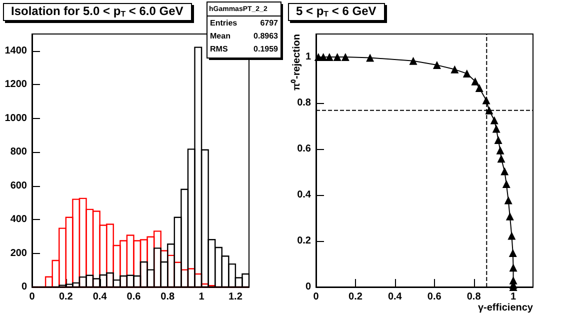  I want to click on y-tick-label: 1400, so click(16, 50).